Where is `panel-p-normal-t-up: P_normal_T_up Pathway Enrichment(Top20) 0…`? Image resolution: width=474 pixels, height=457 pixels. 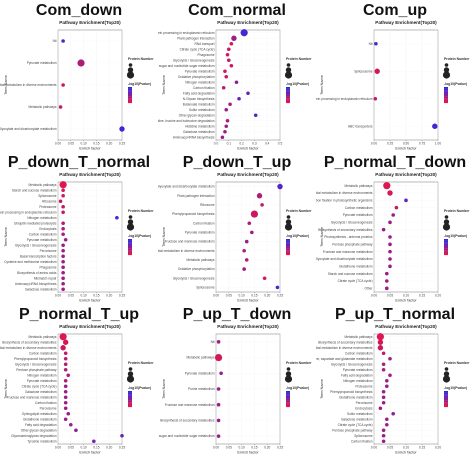
panel-p-normal-t-up: P_normal_T_up Pathway Enrichment(Top20) 0… is located at coordinates (79, 380).